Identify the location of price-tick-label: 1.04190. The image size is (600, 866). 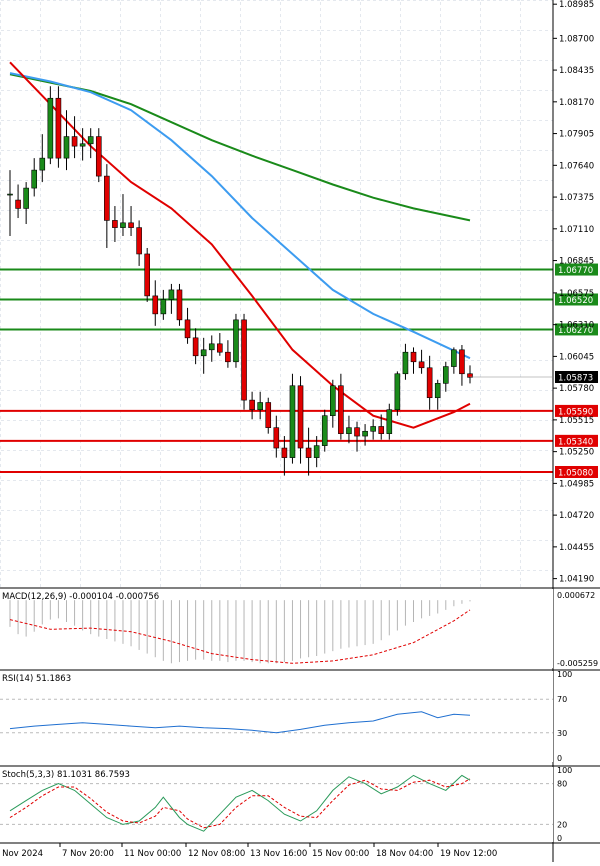
(576, 580).